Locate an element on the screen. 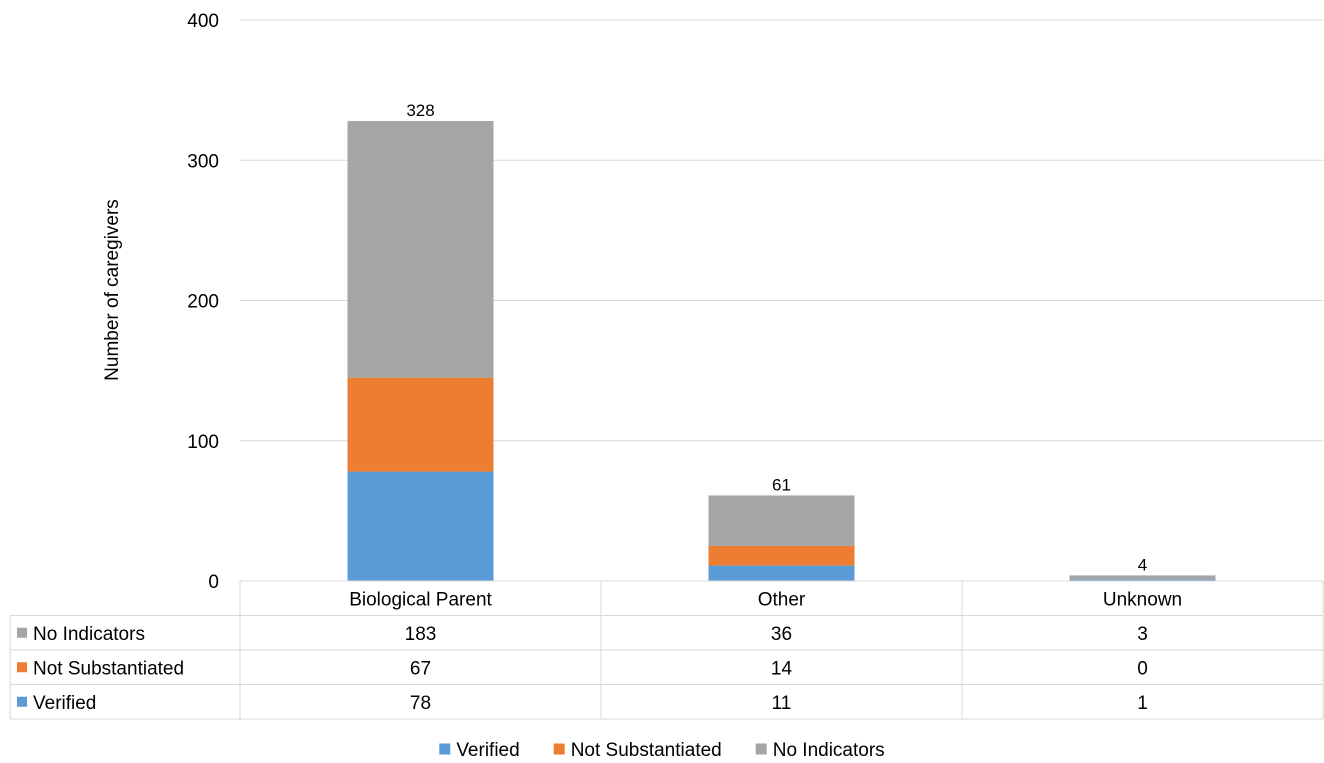 The image size is (1324, 763). y-tick-label: 0 is located at coordinates (213, 582).